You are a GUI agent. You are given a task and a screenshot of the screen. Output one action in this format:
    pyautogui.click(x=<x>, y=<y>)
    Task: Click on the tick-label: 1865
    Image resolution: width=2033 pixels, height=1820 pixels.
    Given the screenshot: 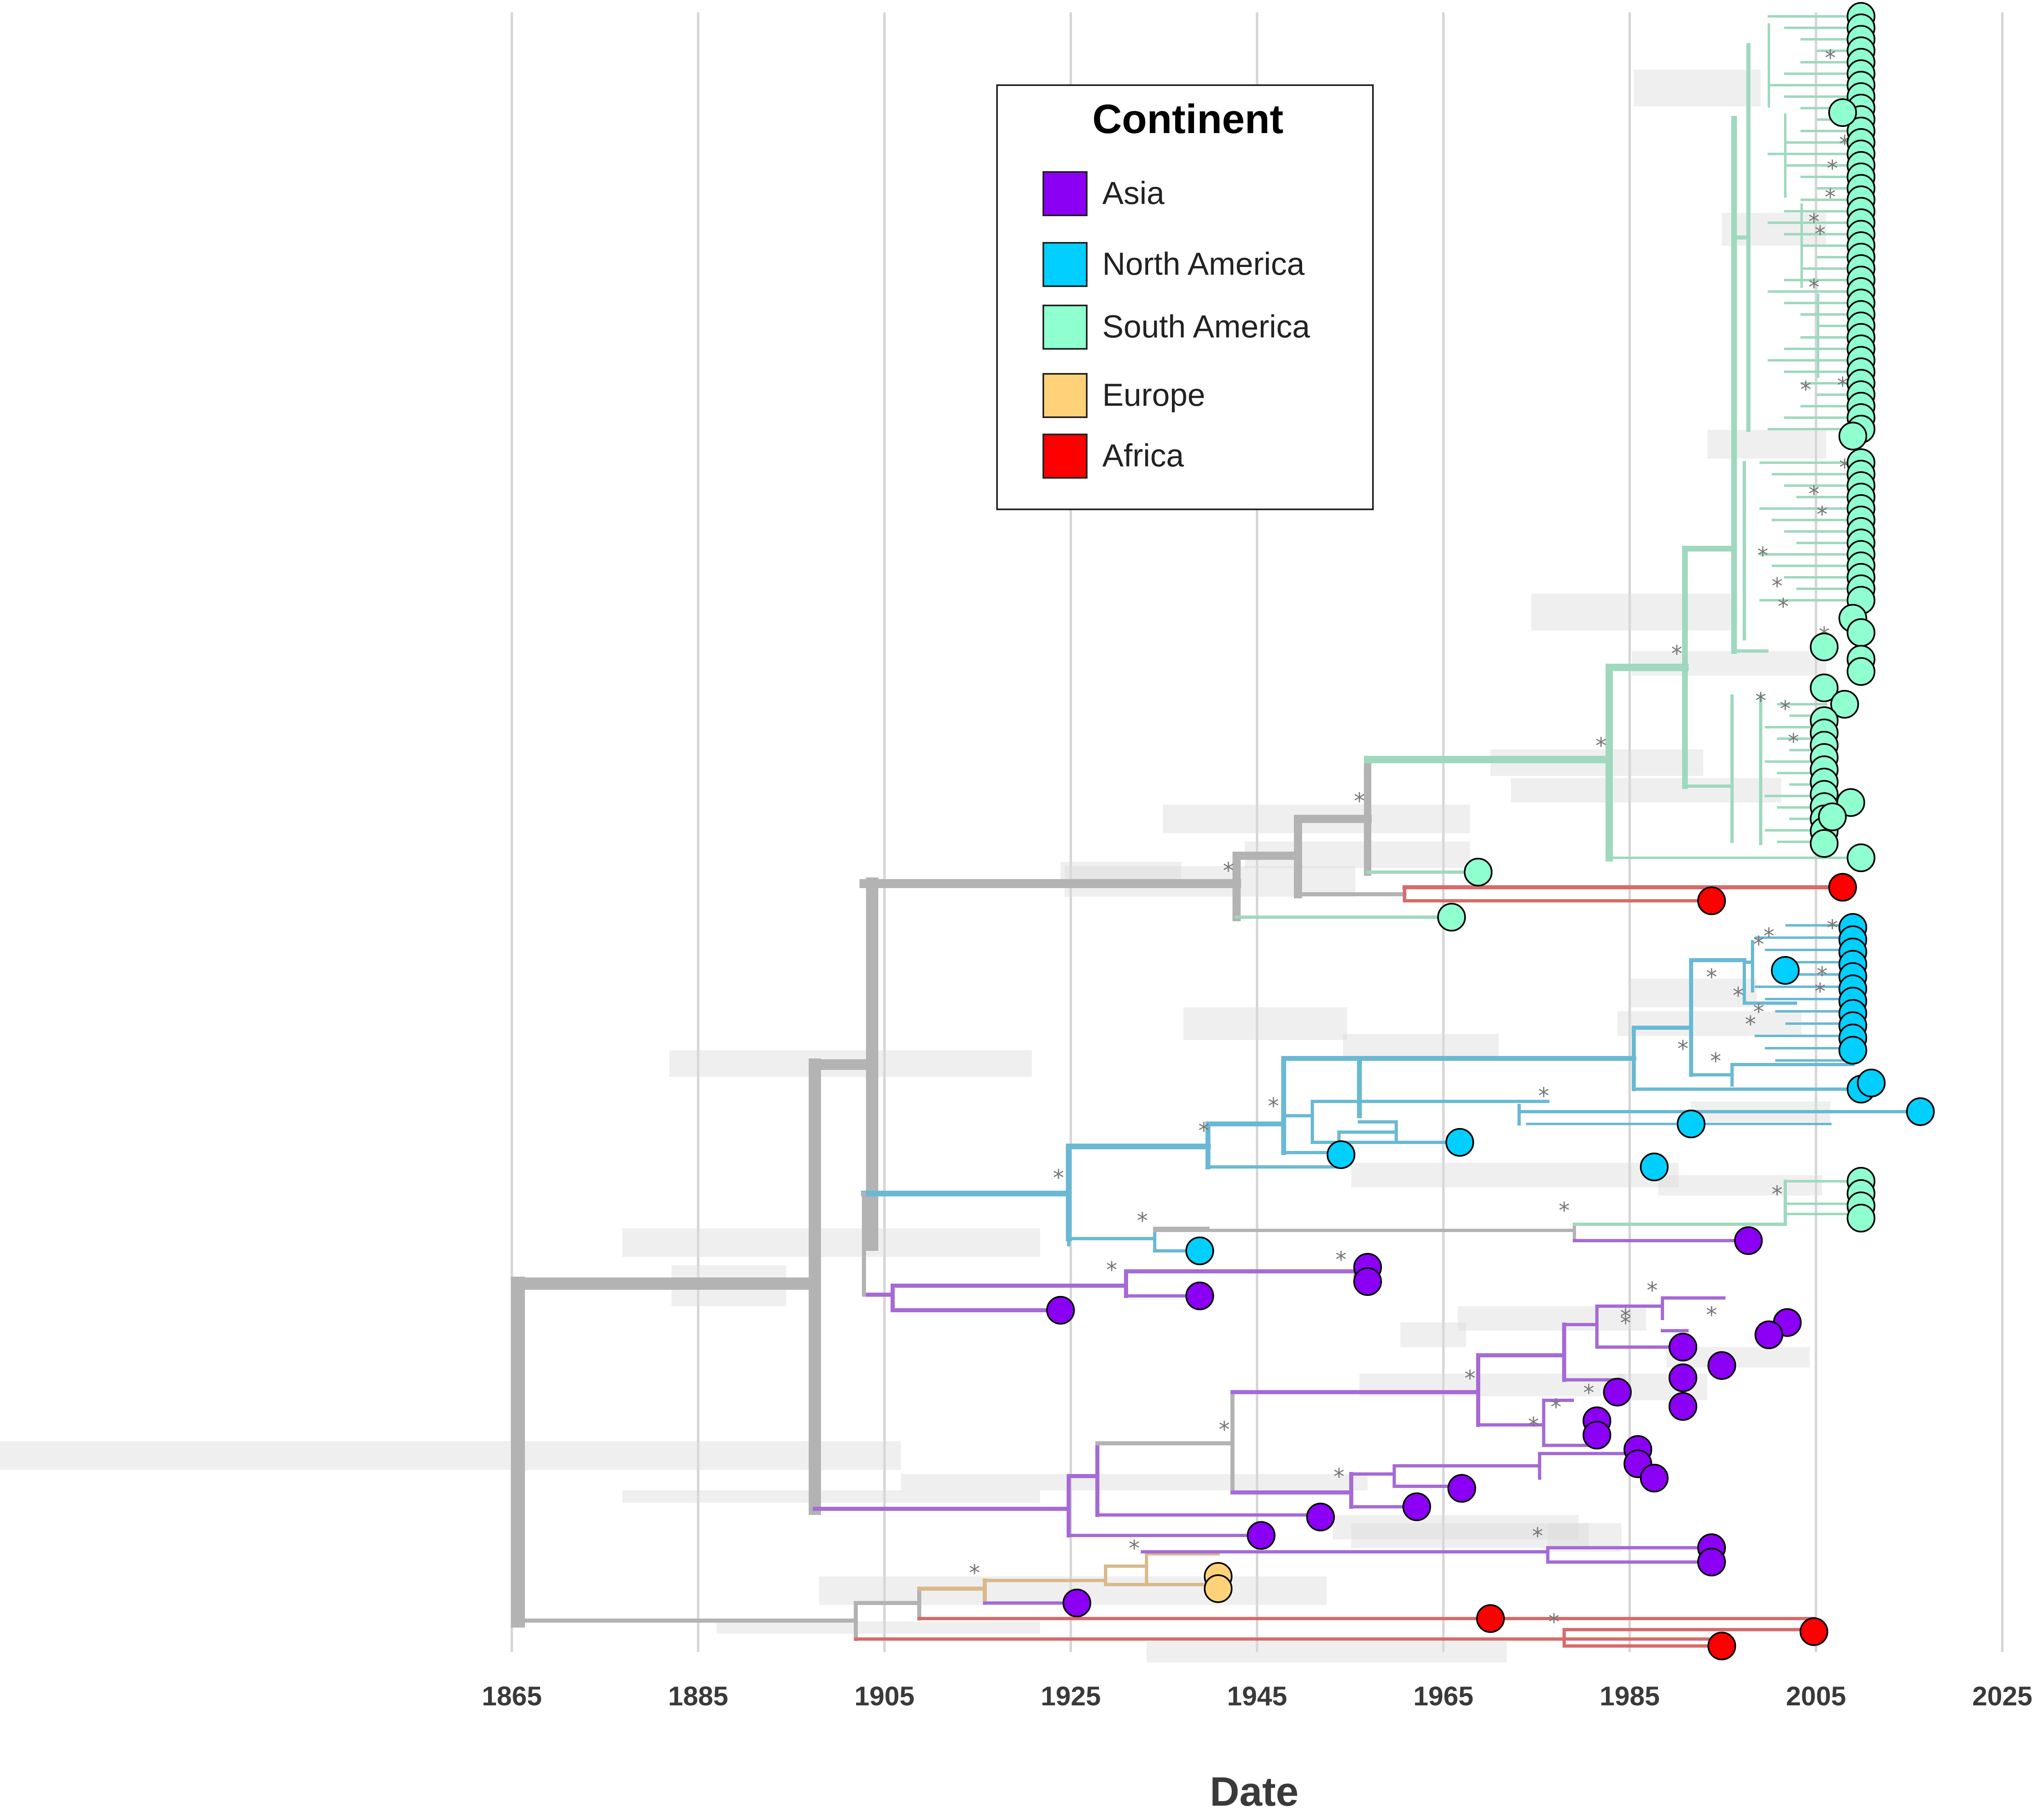 What is the action you would take?
    pyautogui.click(x=512, y=1696)
    